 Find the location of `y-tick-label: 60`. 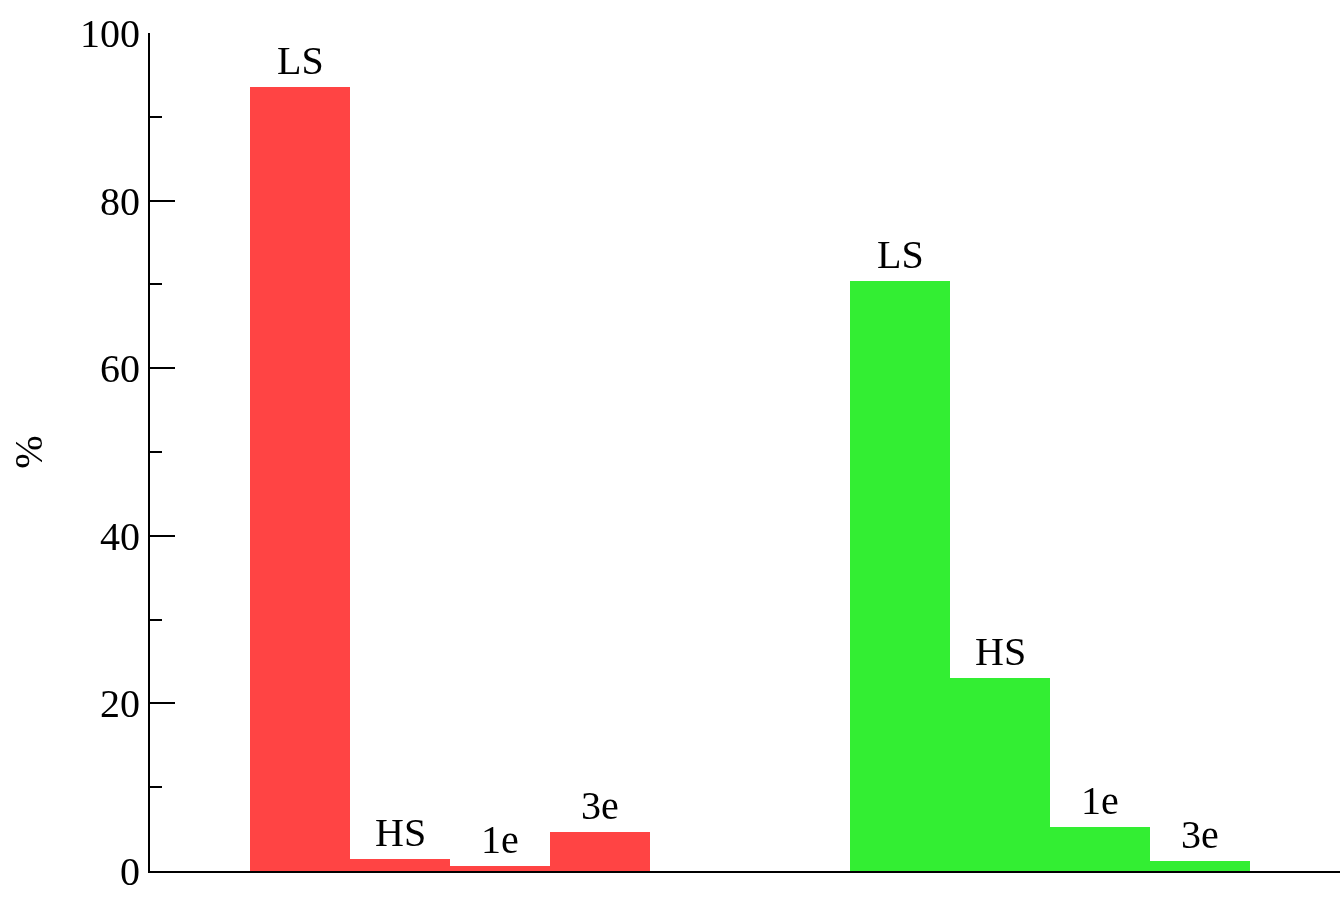

y-tick-label: 60 is located at coordinates (120, 369).